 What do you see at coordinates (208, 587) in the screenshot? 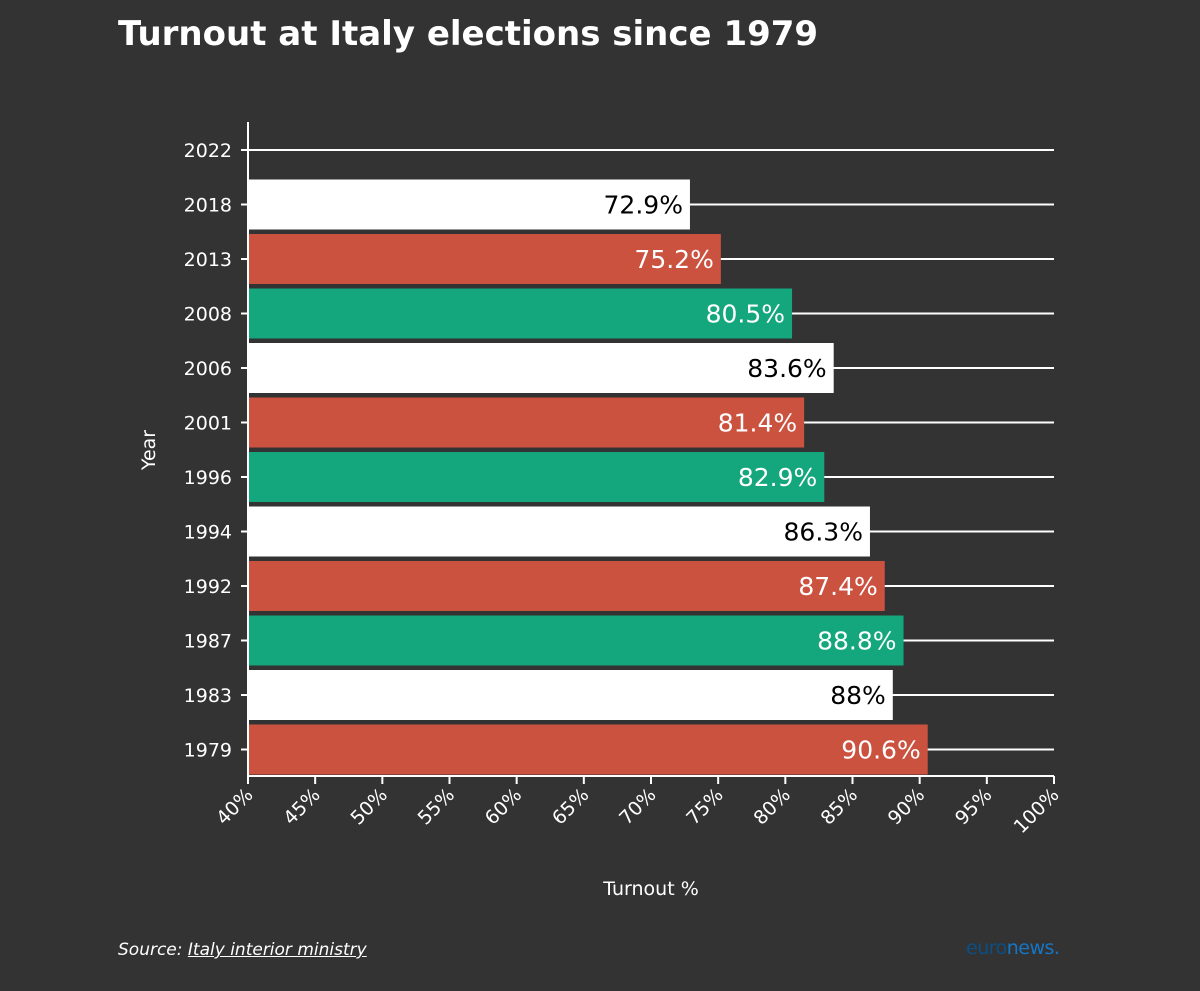
I see `y-tick-label-1992: 1992` at bounding box center [208, 587].